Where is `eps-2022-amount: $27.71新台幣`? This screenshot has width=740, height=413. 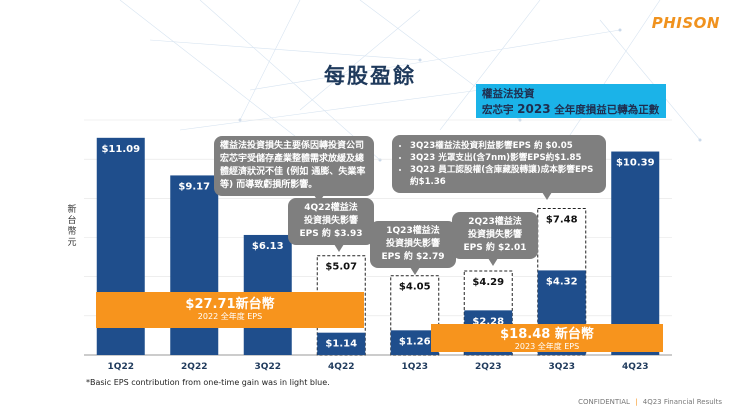
eps-2022-amount: $27.71新台幣 is located at coordinates (230, 304).